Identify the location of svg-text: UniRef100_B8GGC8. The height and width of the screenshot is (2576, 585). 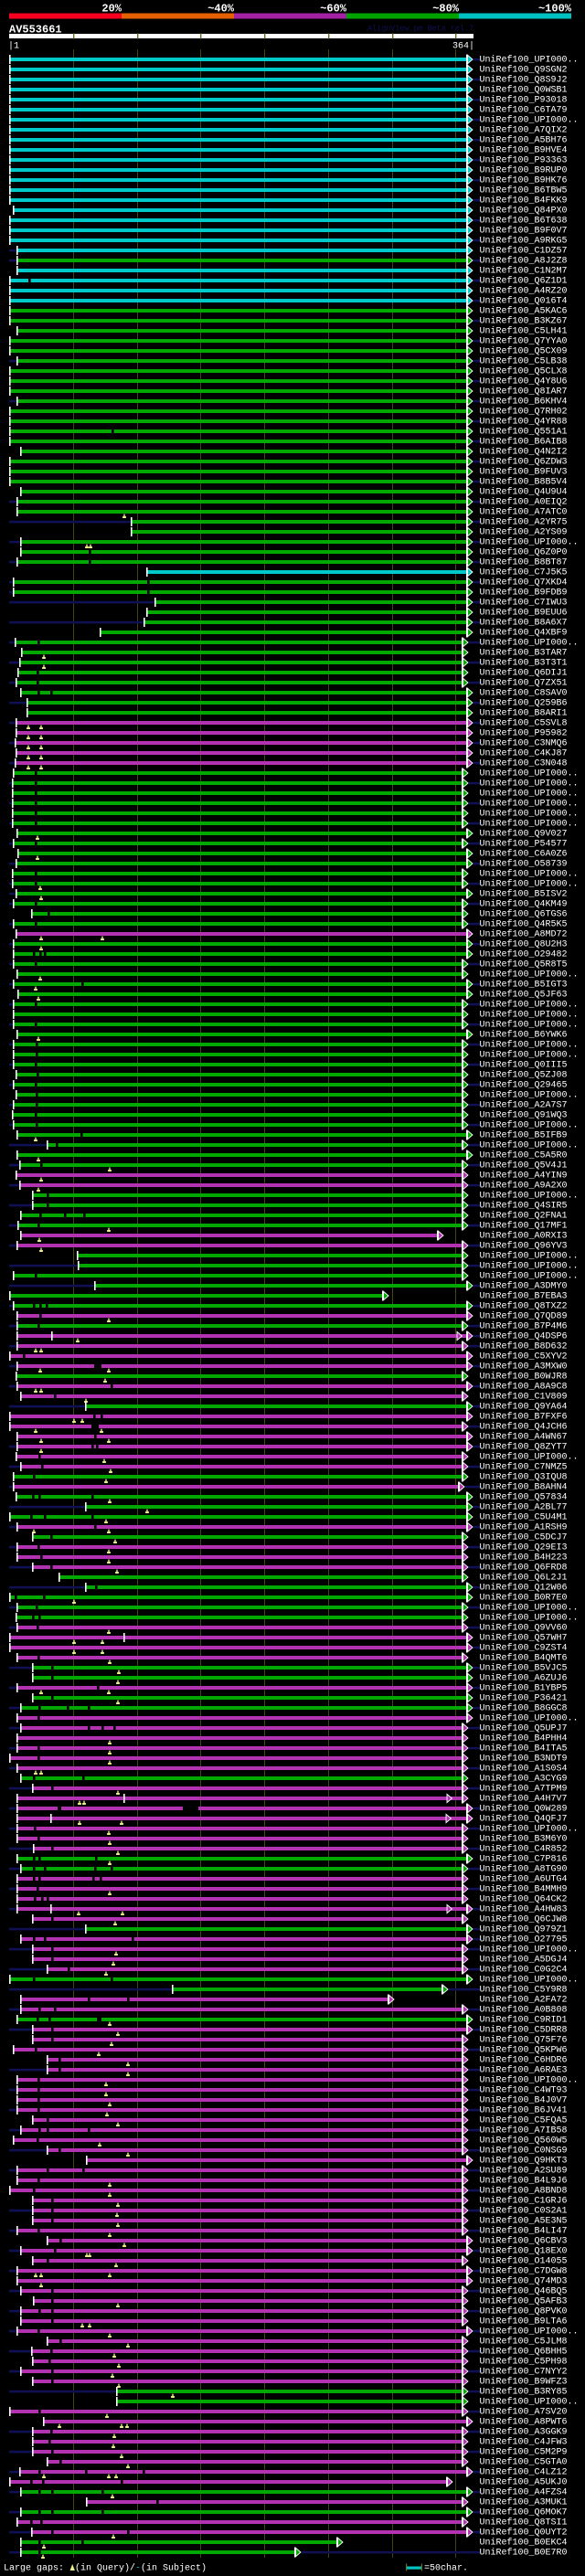
(524, 1708).